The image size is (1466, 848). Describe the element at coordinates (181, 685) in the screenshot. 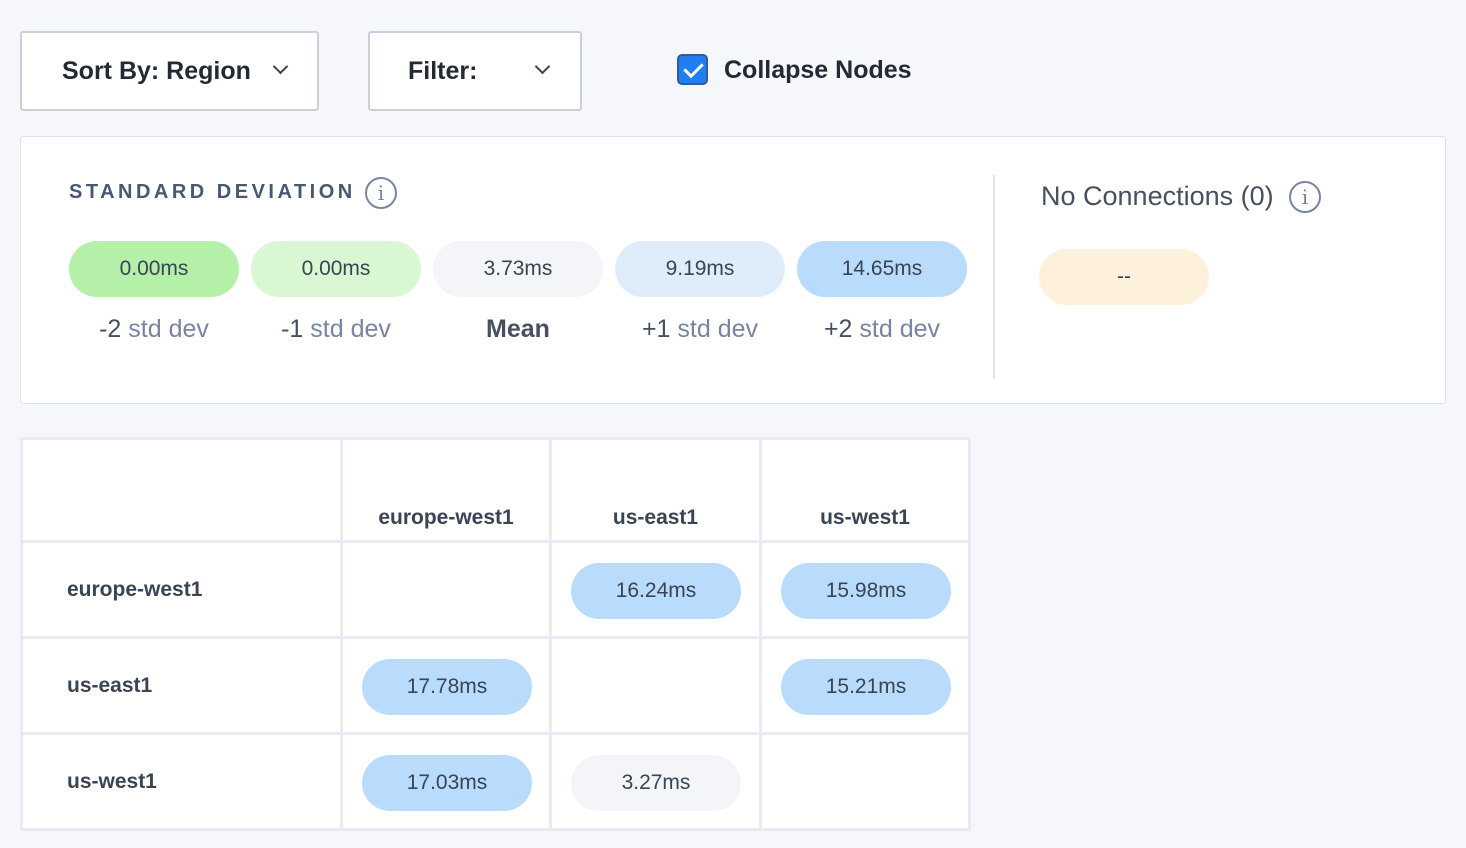

I see `row-header: us-east1` at that location.